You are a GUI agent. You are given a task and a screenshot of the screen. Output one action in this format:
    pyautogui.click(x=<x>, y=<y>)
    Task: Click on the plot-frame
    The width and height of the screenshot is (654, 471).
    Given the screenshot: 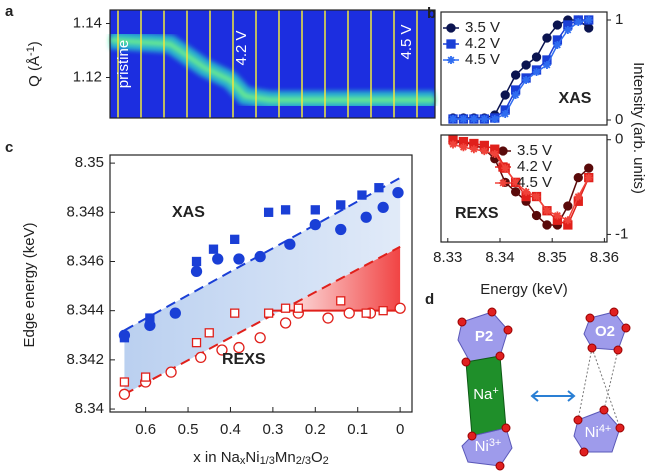 What is the action you would take?
    pyautogui.click(x=524, y=68)
    